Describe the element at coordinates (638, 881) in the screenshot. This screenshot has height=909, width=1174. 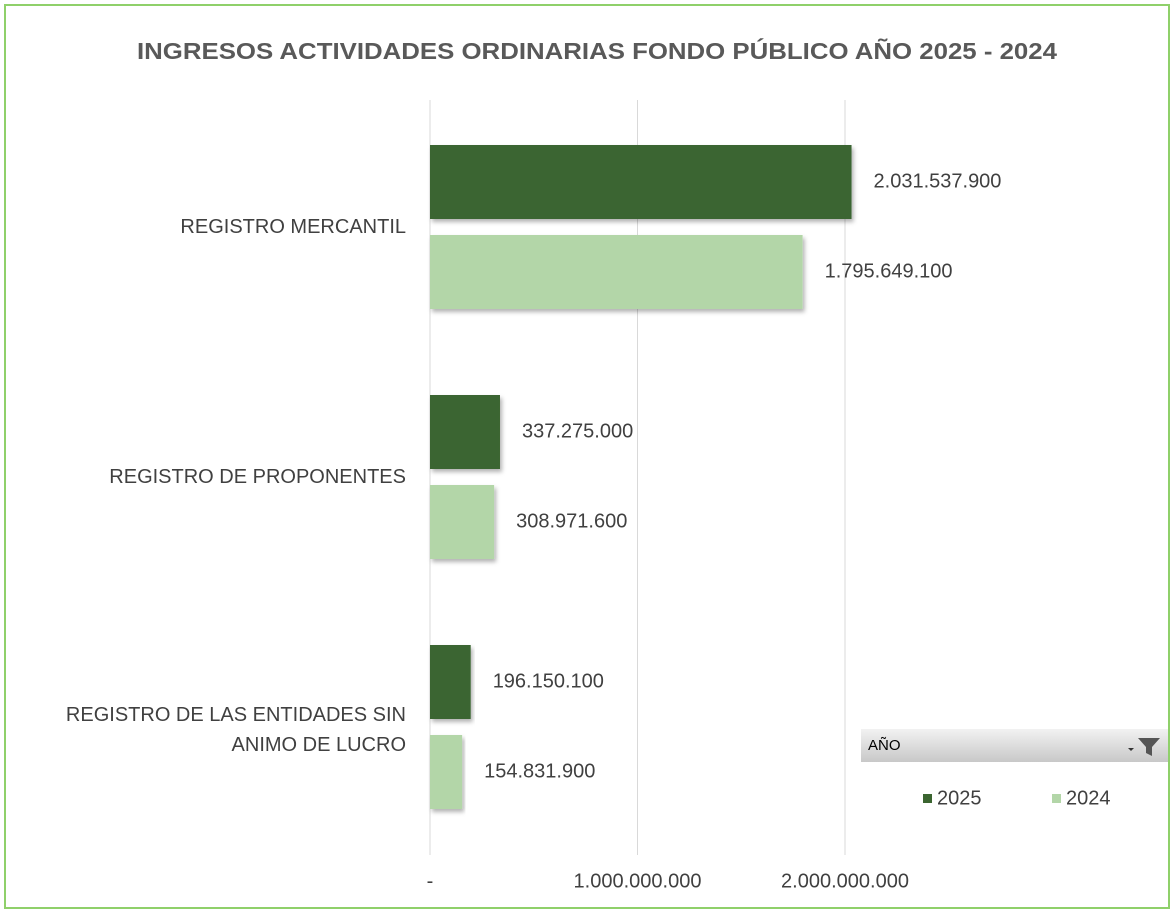
I see `x-tick-label: 1.000.000.000` at that location.